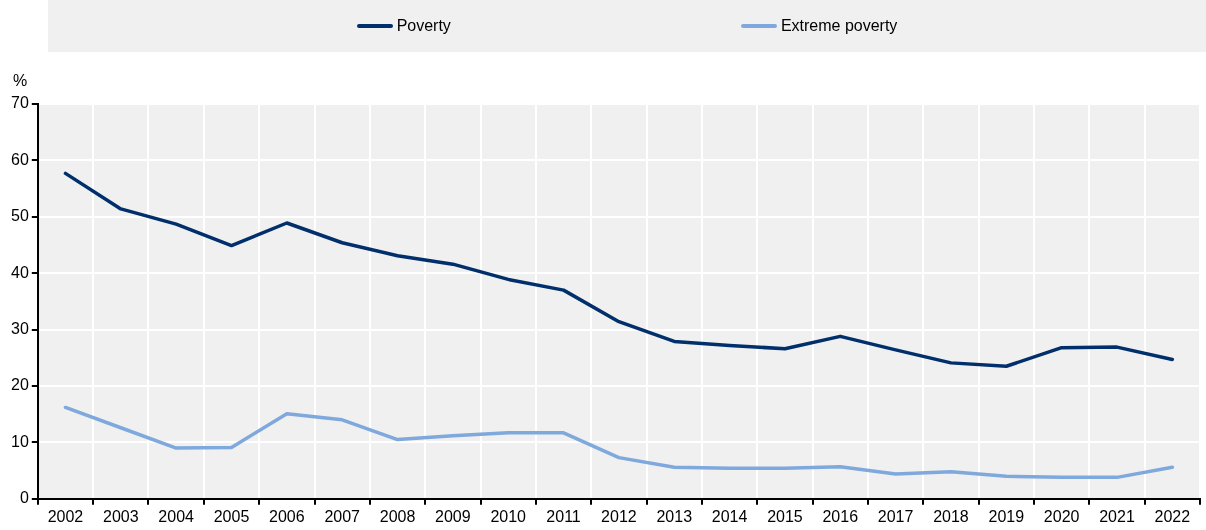 This screenshot has height=530, width=1206. Describe the element at coordinates (20, 81) in the screenshot. I see `y-axis-title: %` at that location.